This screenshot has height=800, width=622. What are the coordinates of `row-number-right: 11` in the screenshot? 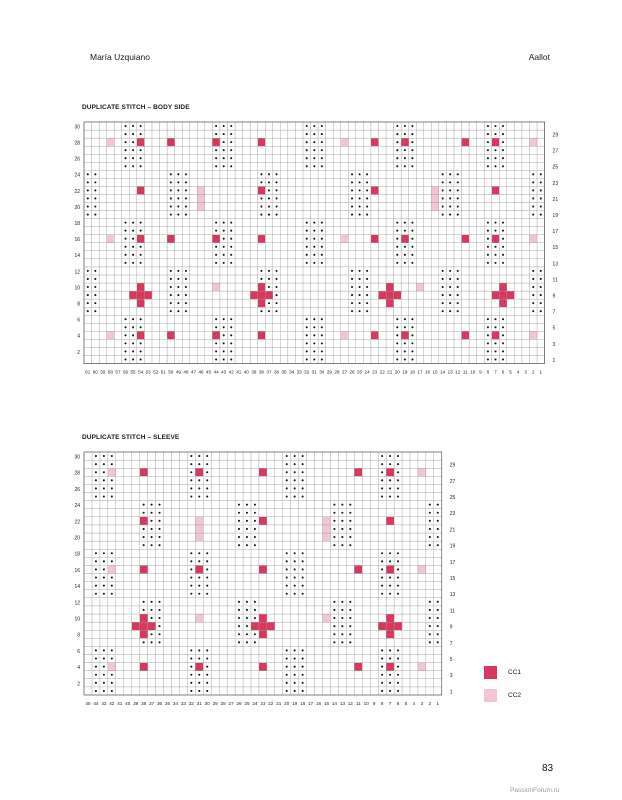 It's located at (452, 611).